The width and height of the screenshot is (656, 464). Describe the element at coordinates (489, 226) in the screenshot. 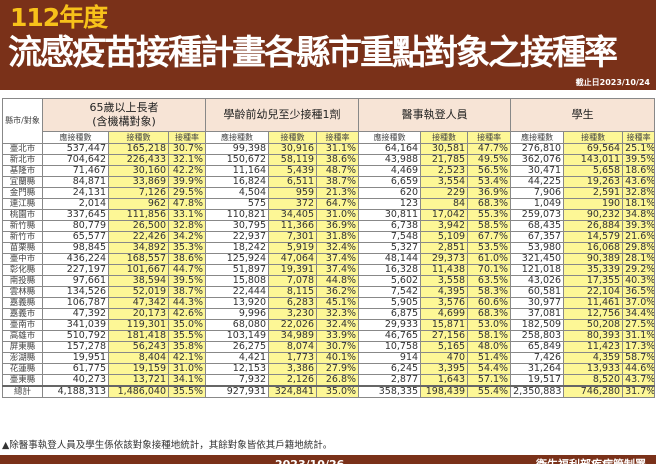

I see `table-cell: 58.5%` at that location.